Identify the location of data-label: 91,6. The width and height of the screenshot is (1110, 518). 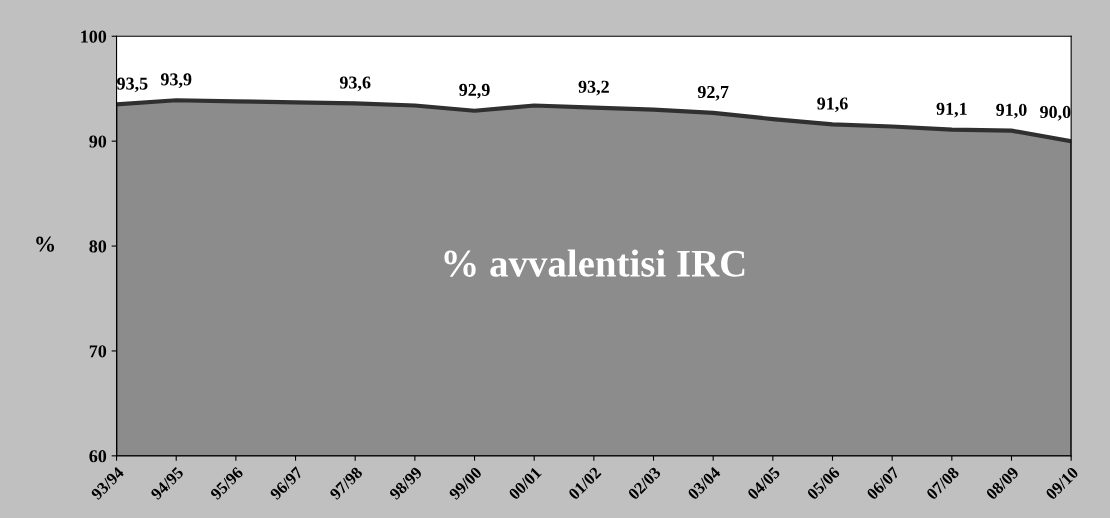
(832, 105).